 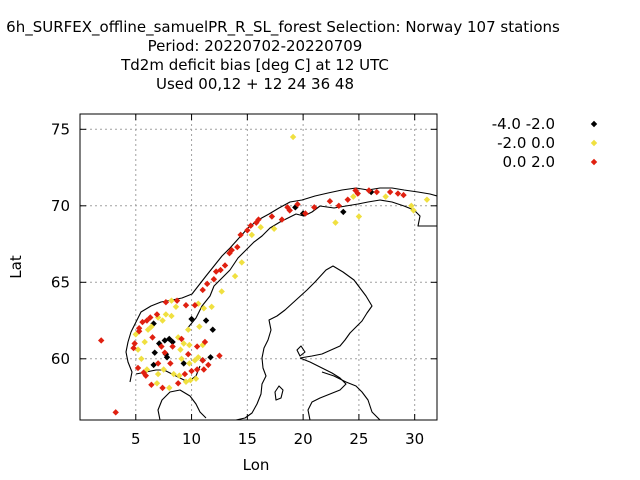 I want to click on denmark-coastline, so click(x=182, y=404).